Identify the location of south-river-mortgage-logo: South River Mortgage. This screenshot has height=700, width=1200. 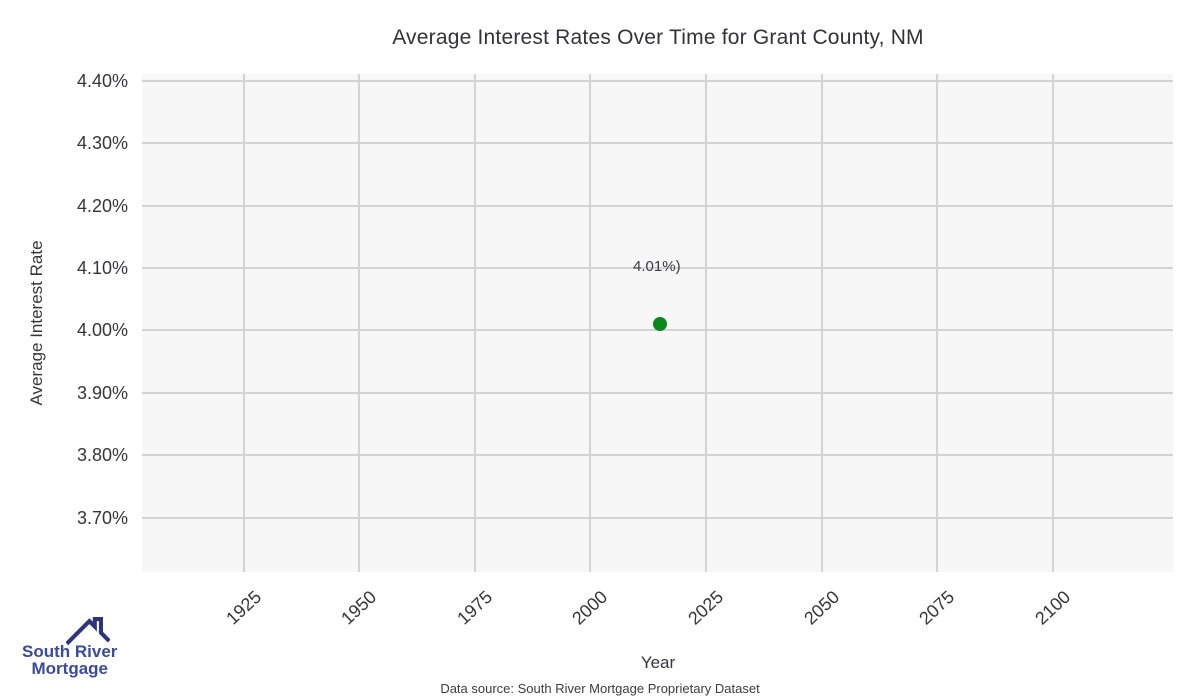
(70, 646).